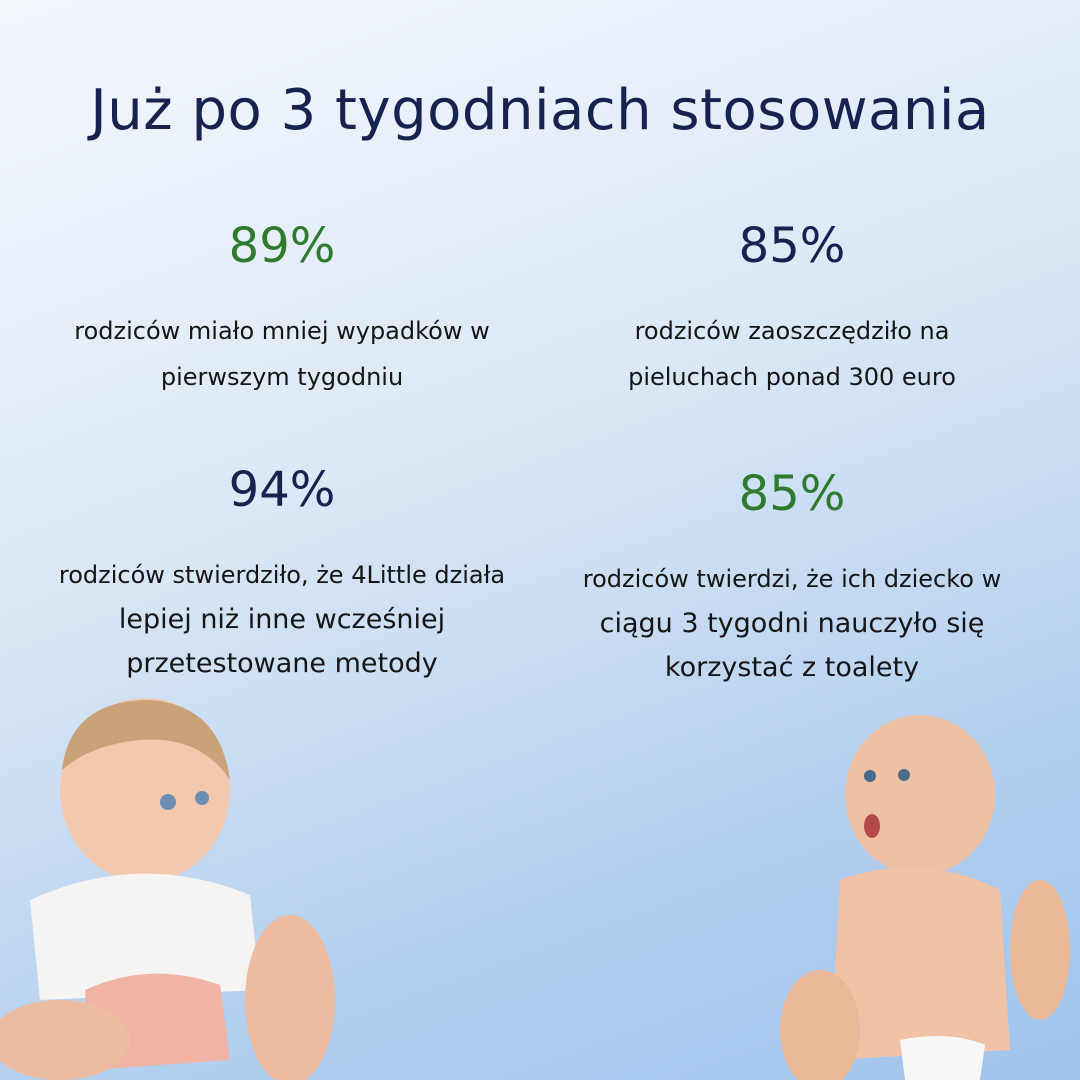 The height and width of the screenshot is (1080, 1080). I want to click on toddler-illustration, so click(167, 889).